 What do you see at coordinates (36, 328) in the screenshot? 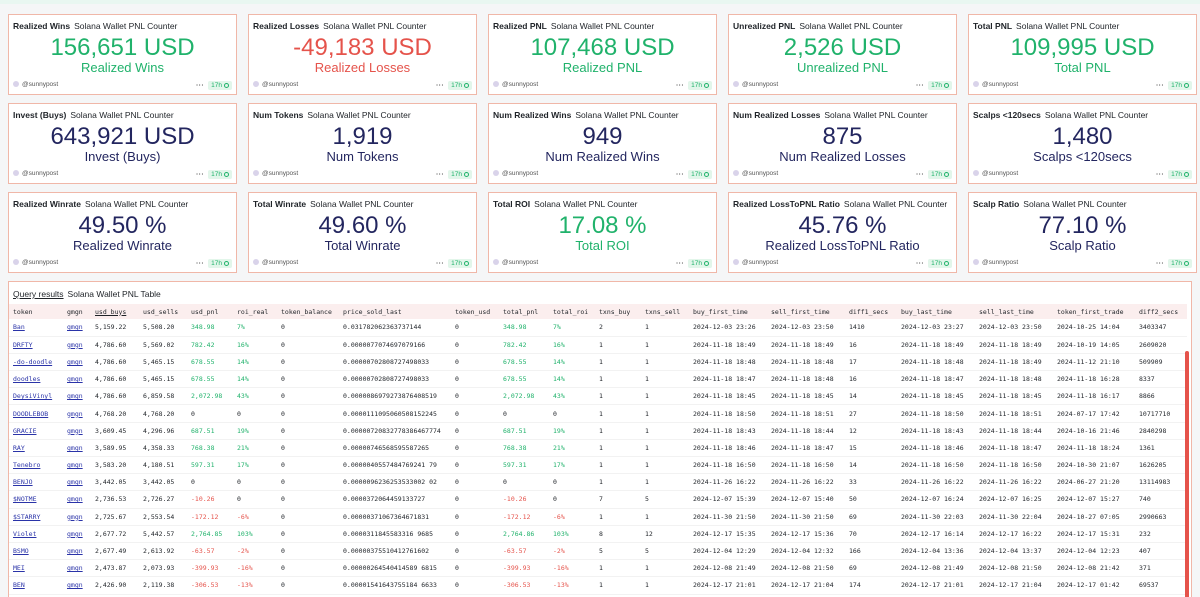
I see `cell-token: Ban` at bounding box center [36, 328].